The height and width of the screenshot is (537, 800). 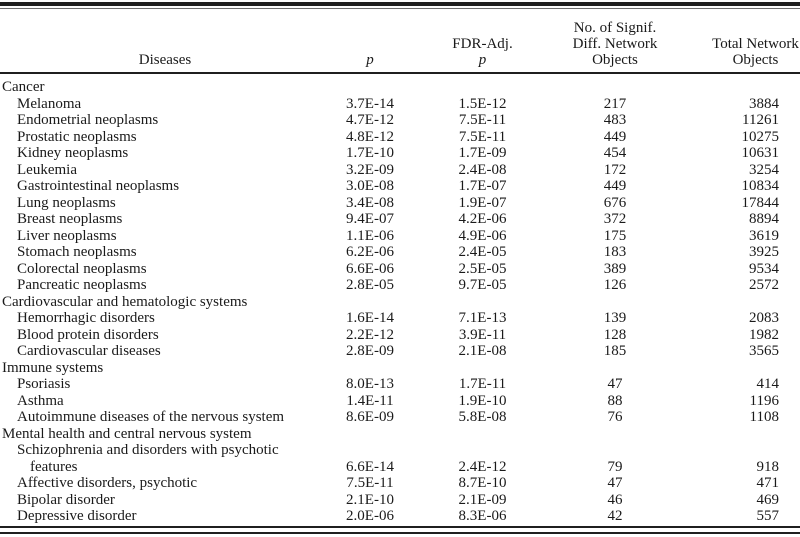 I want to click on cell-signif-network-objects: 47, so click(x=615, y=483).